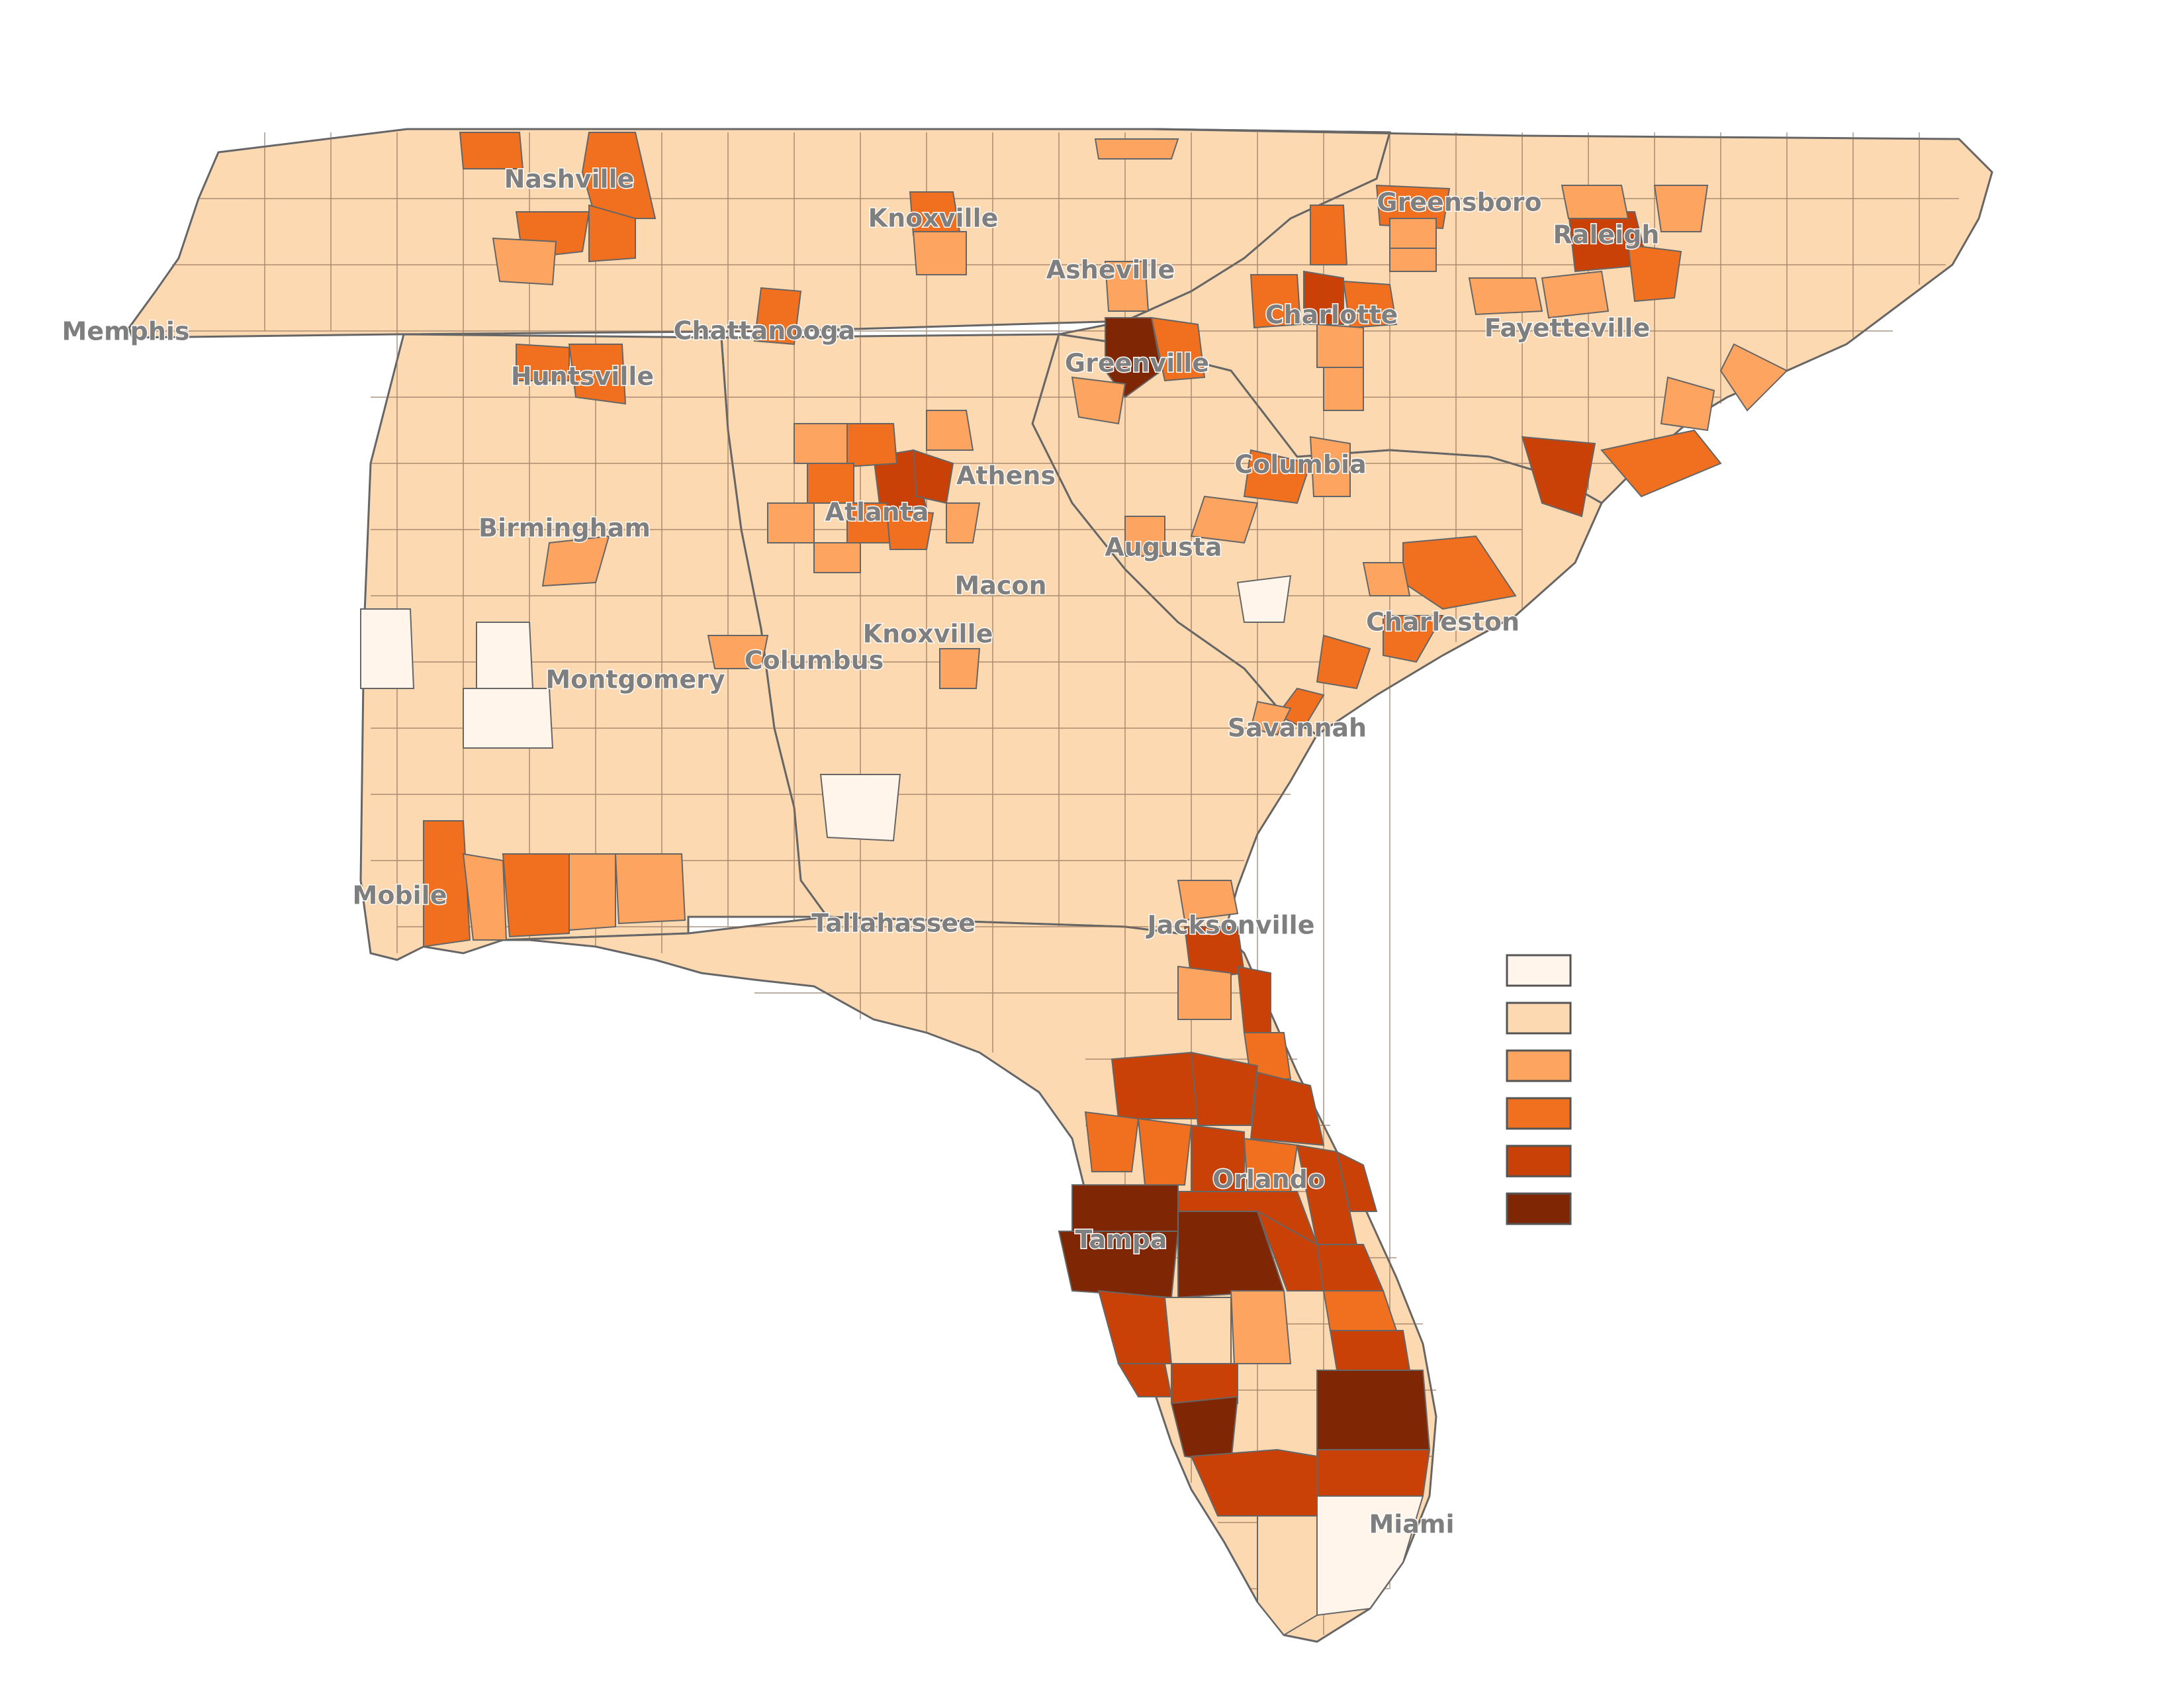 The image size is (2184, 1688). Describe the element at coordinates (569, 179) in the screenshot. I see `city-label-nashville: Nashville` at that location.